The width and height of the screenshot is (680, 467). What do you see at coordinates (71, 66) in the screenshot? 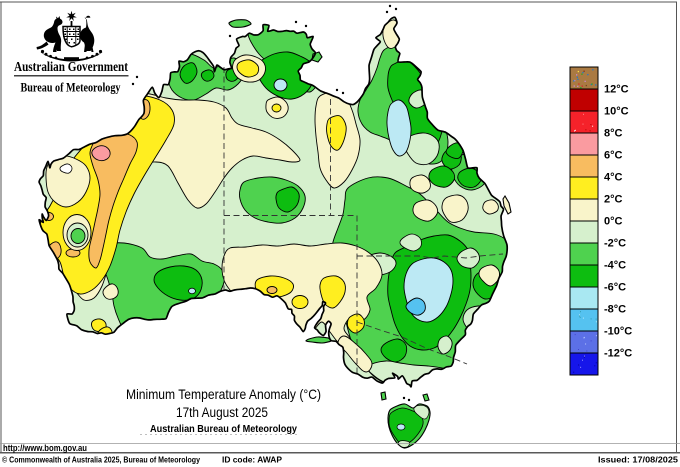
I see `svg-text: Australian Government` at bounding box center [71, 66].